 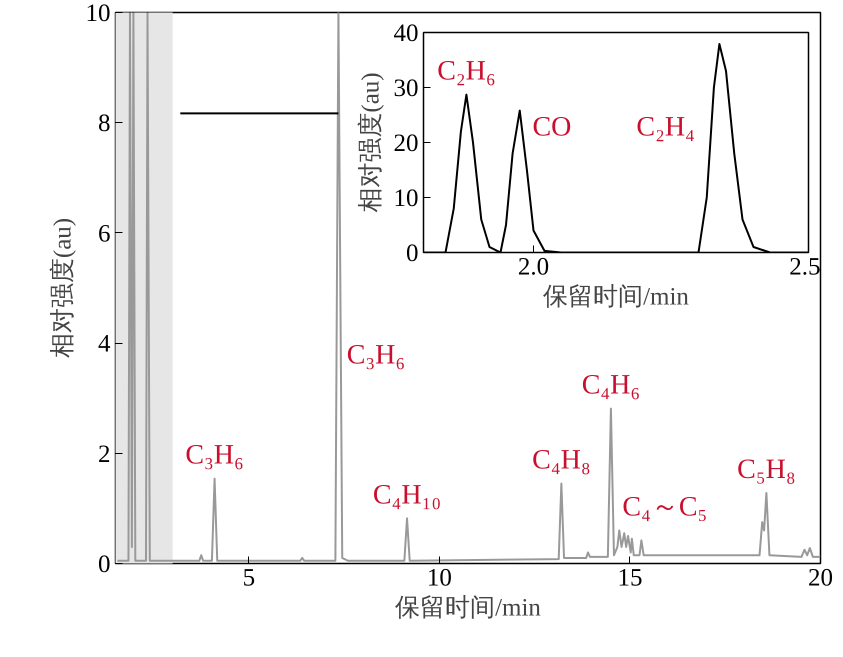 What do you see at coordinates (611, 385) in the screenshot?
I see `annotation: C₄H₆` at bounding box center [611, 385].